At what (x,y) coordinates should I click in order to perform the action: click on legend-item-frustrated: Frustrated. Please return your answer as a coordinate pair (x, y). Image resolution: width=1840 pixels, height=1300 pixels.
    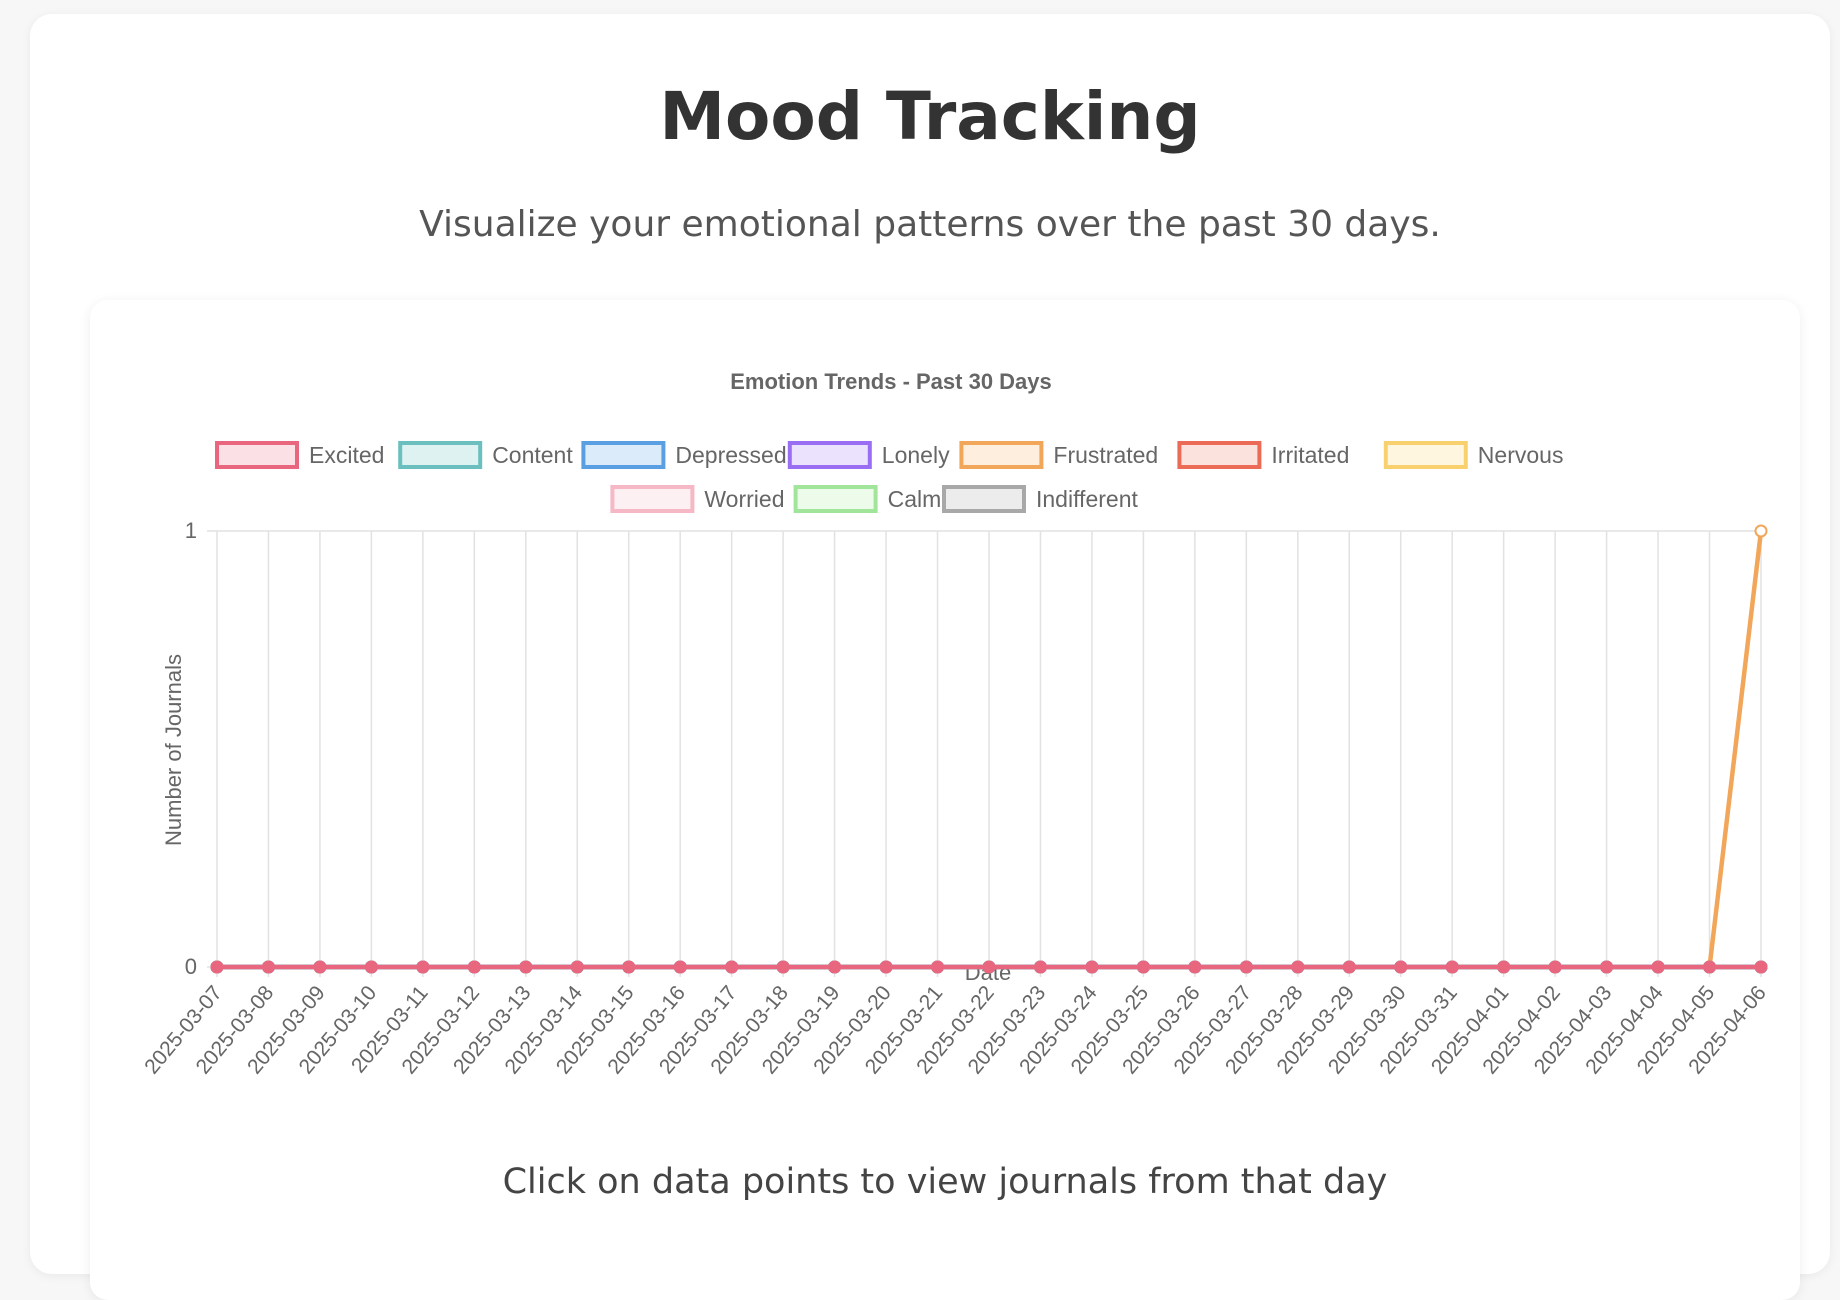
    Looking at the image, I should click on (1058, 455).